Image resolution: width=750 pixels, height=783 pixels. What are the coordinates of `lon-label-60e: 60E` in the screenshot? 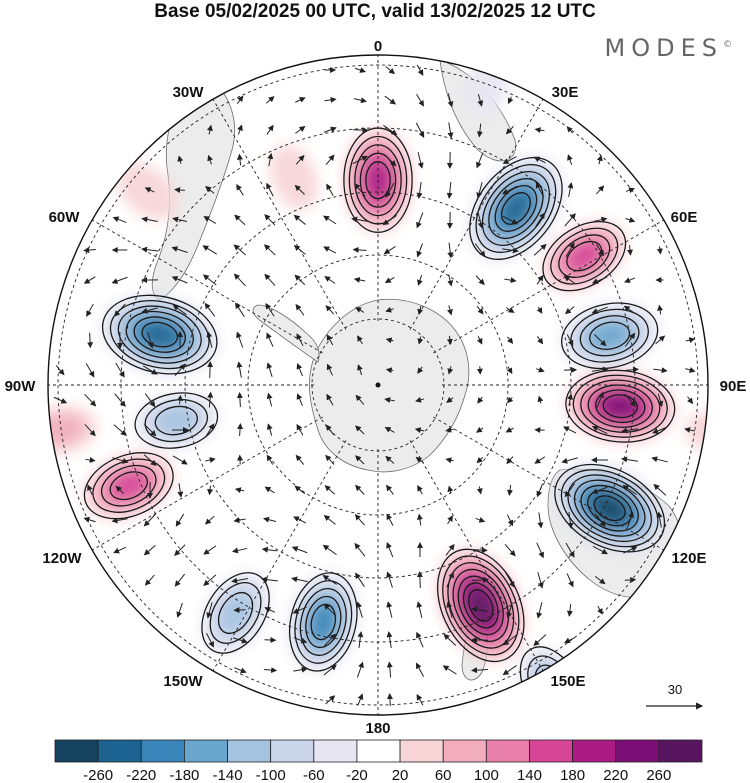 It's located at (684, 217).